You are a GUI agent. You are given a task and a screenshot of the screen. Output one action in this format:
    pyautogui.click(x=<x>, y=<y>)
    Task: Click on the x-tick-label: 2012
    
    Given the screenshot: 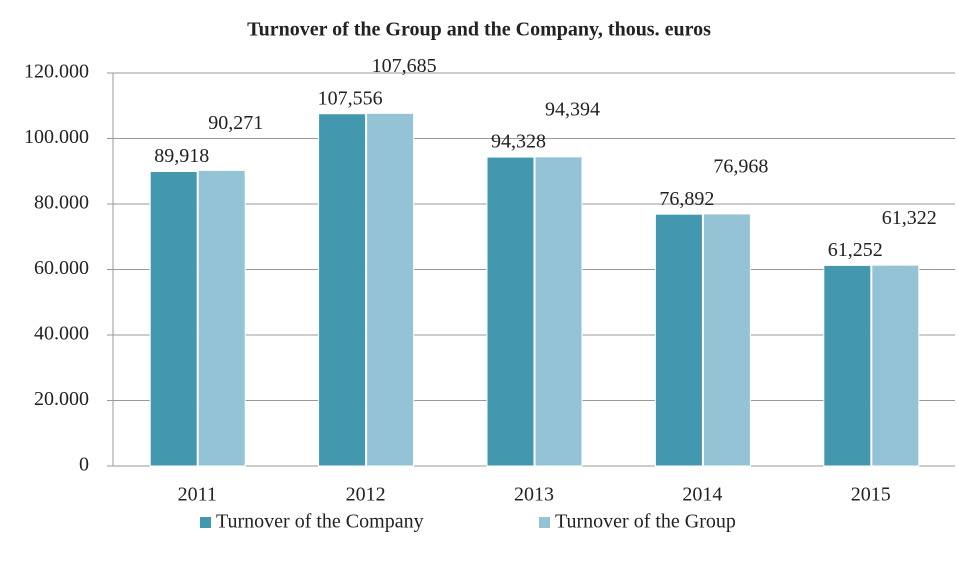 What is the action you would take?
    pyautogui.click(x=366, y=495)
    